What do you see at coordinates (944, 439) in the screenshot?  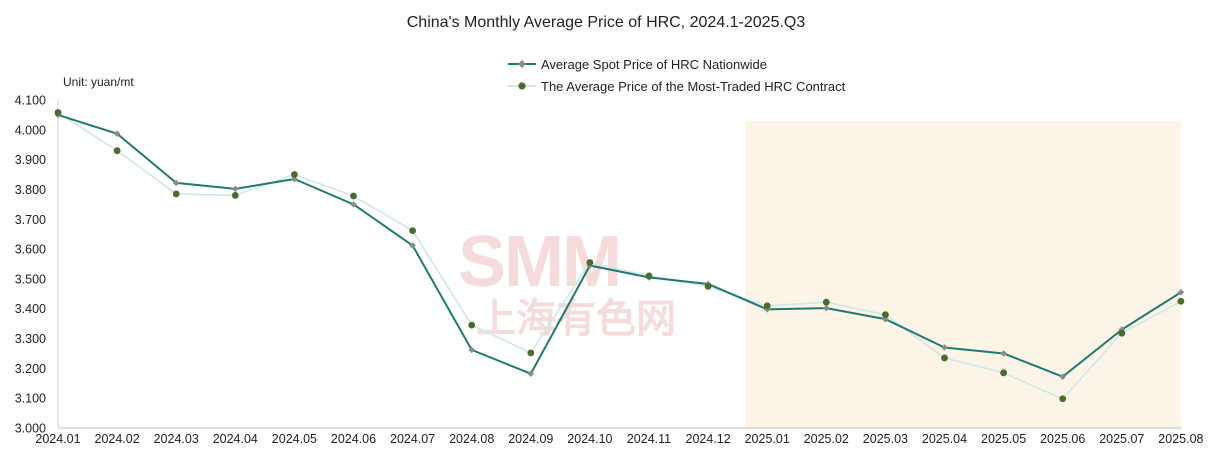 I see `x-tick-label: 2025.04` at bounding box center [944, 439].